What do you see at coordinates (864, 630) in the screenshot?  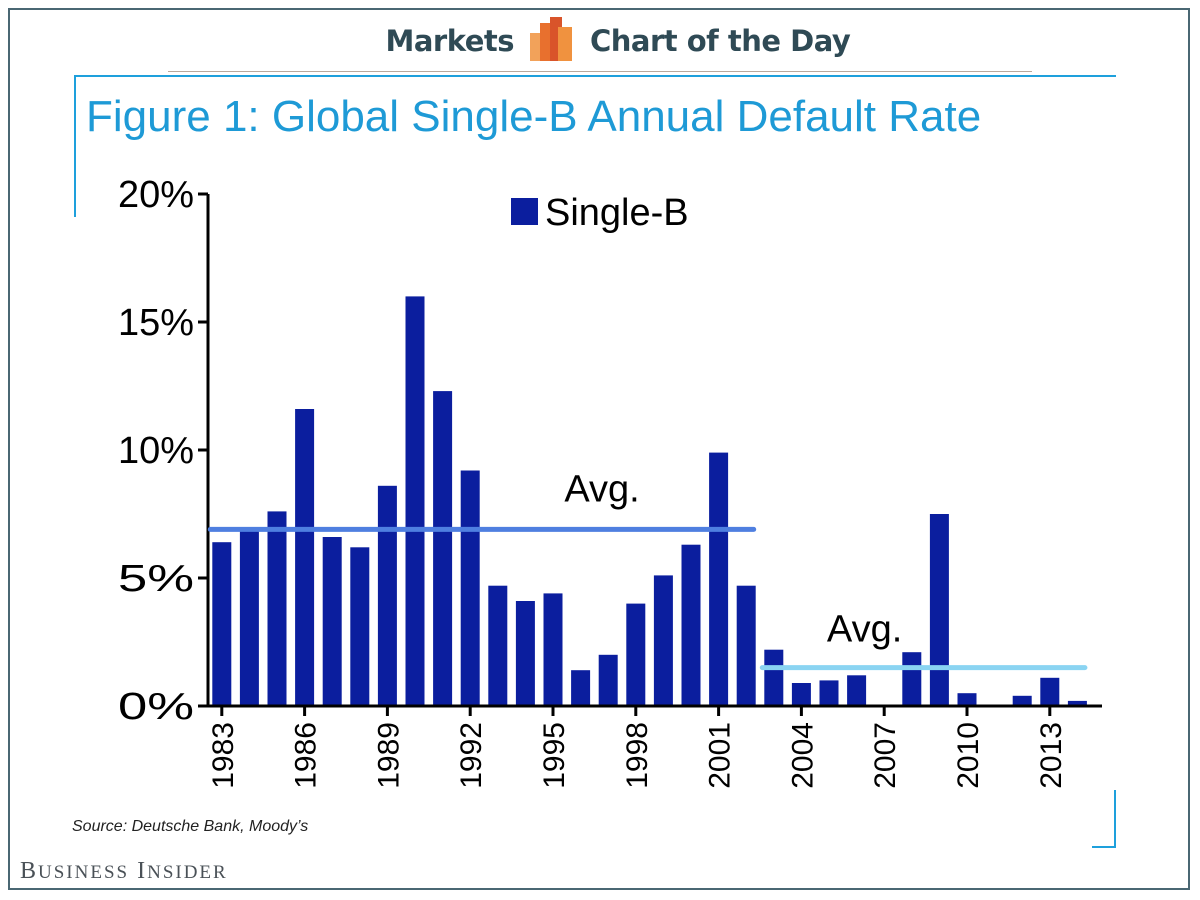 I see `average-label-2: Avg.` at bounding box center [864, 630].